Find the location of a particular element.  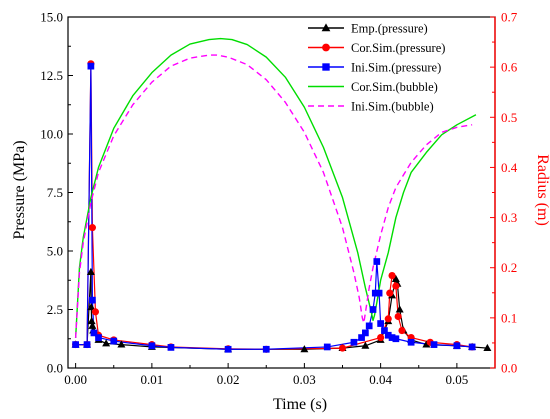

y-left-axis-title: Pressure (MPa) is located at coordinates (19, 189).